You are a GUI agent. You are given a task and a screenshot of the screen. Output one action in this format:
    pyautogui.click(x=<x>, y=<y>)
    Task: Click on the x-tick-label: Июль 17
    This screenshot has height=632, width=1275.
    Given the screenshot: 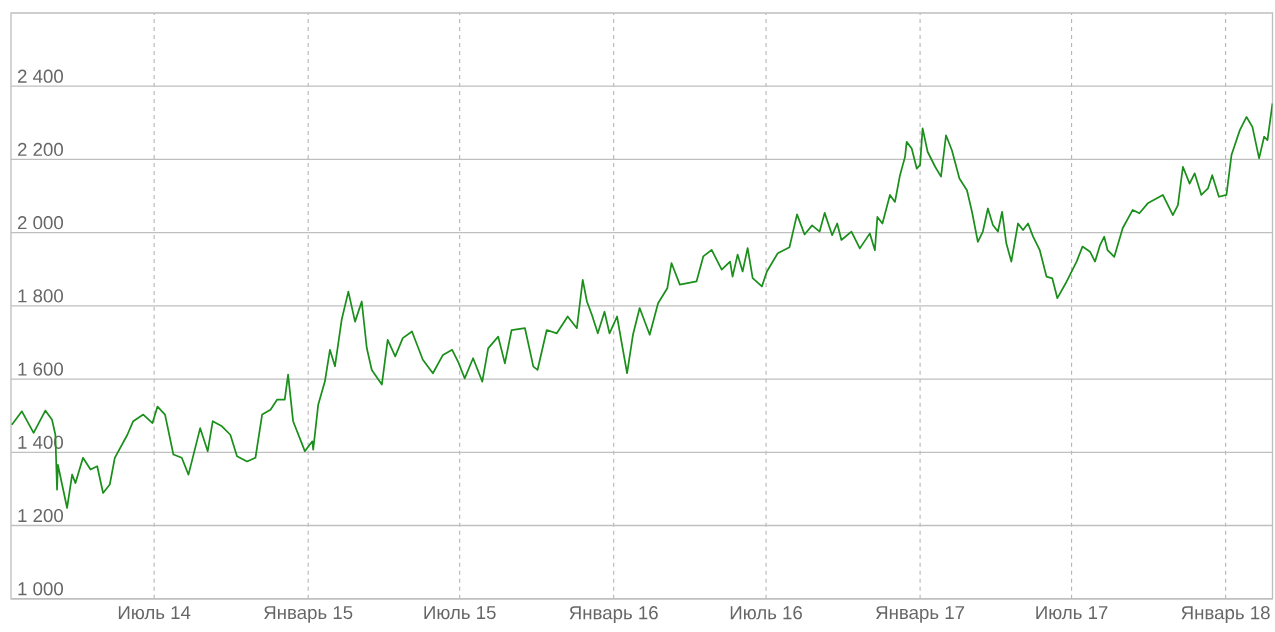 What is the action you would take?
    pyautogui.click(x=1072, y=613)
    